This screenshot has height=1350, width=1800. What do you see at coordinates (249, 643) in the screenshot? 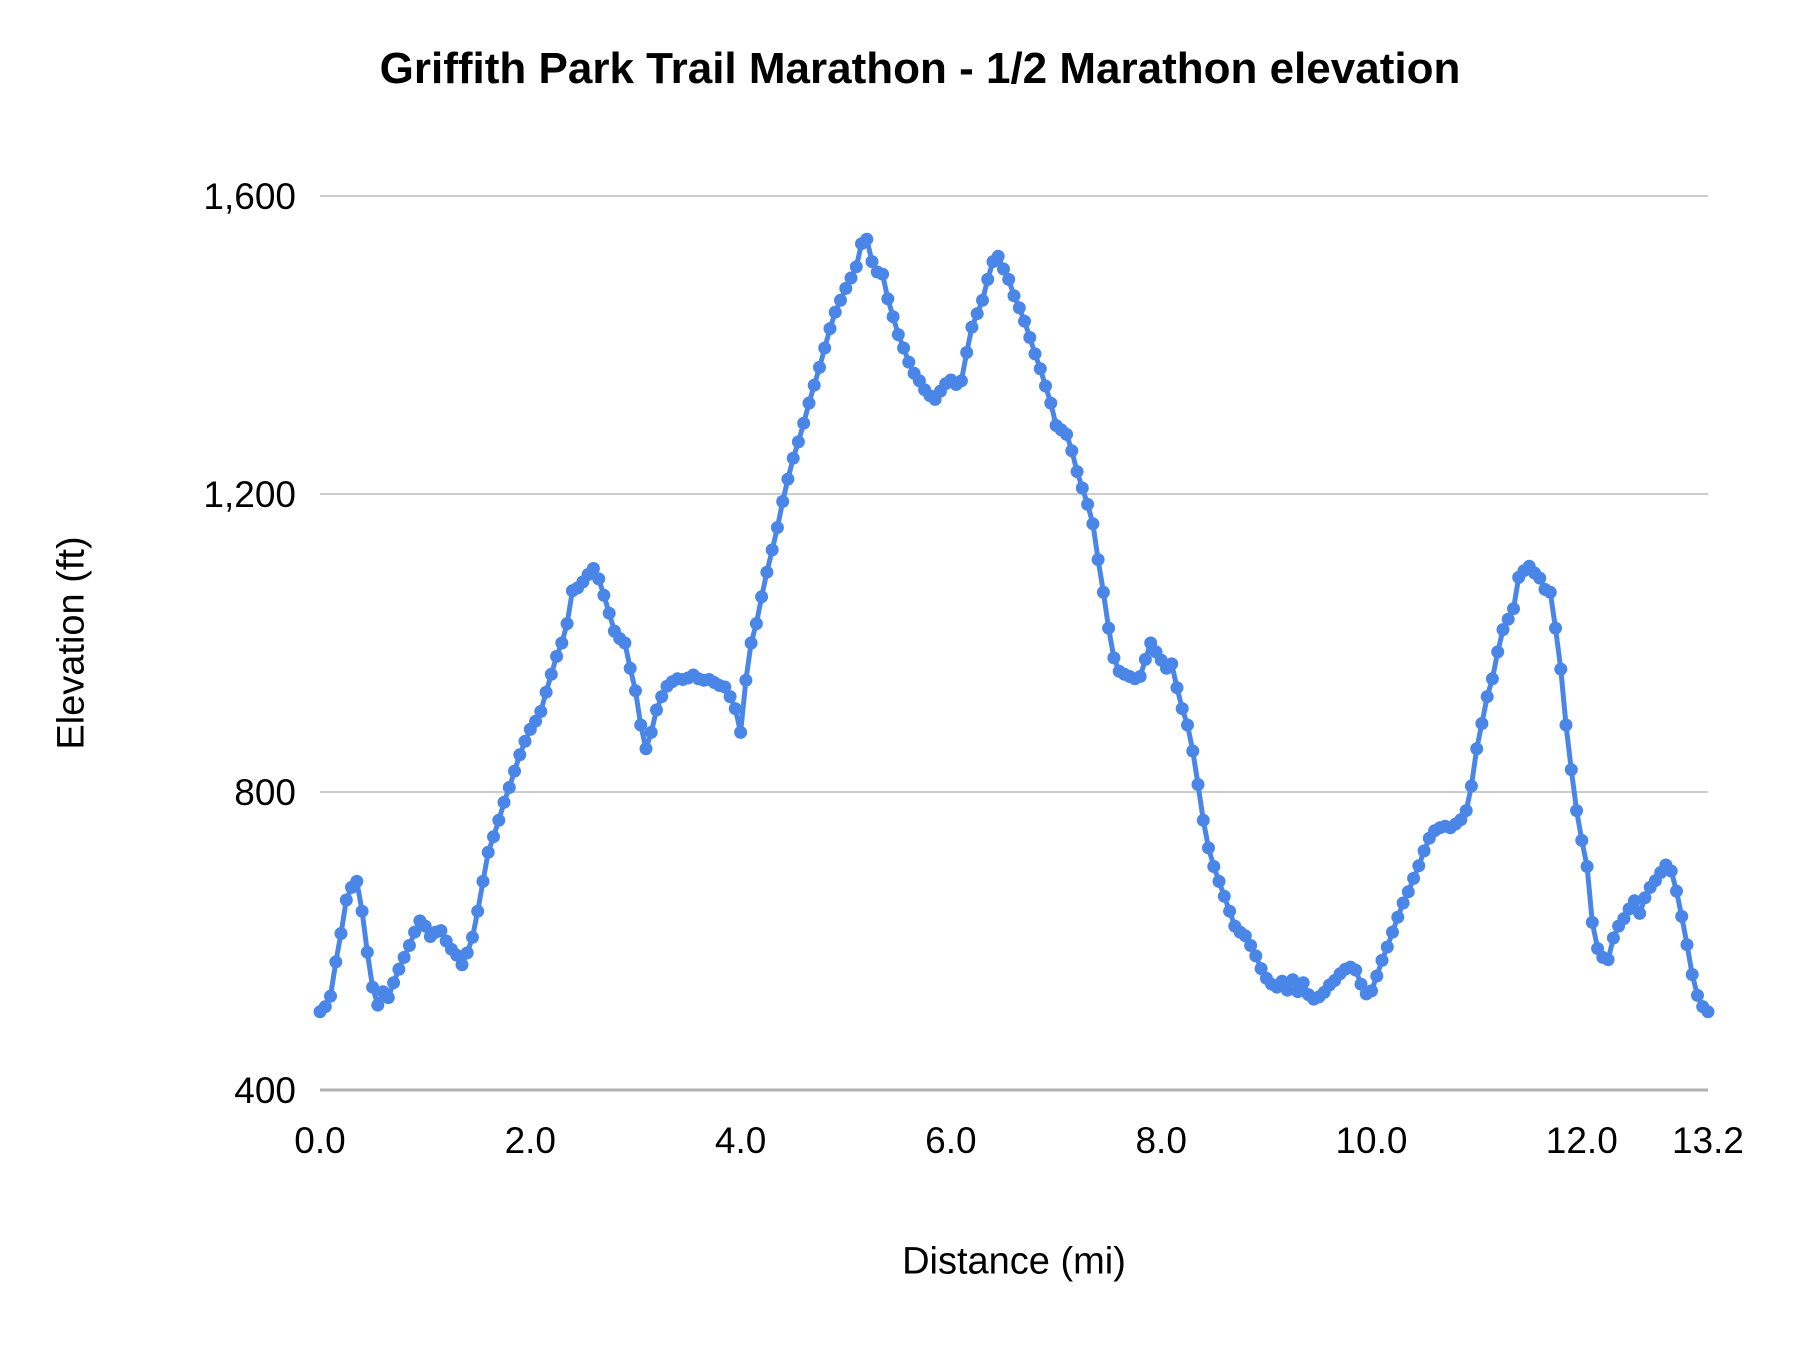
I see `y-tick-labels: 400 800 1,200 1,600` at bounding box center [249, 643].